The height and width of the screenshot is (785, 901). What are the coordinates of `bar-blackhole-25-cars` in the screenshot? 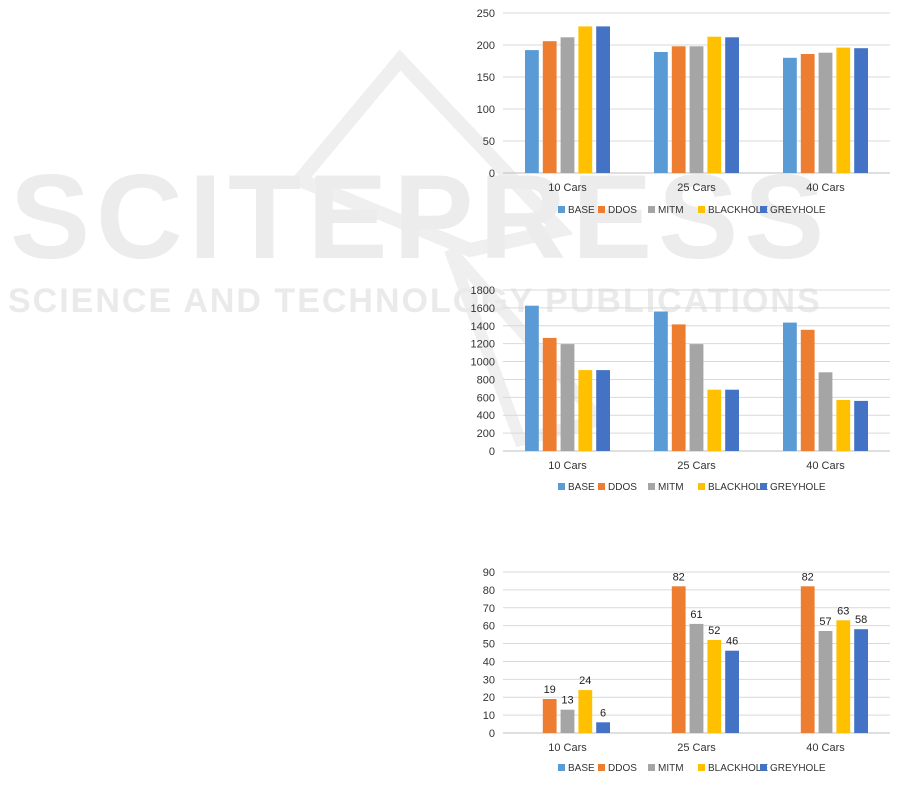 It's located at (714, 420).